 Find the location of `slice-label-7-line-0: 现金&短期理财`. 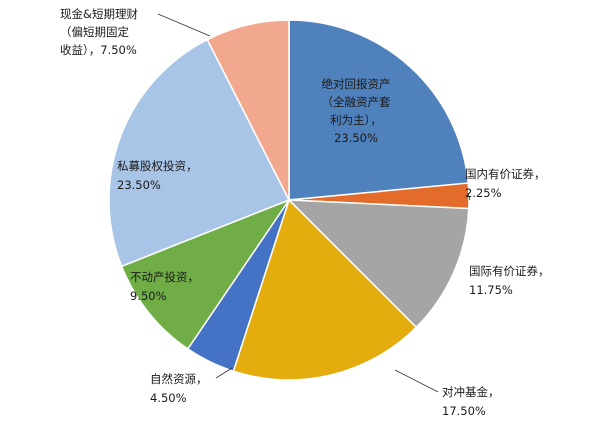

slice-label-7-line-0: 现金&短期理财 is located at coordinates (99, 14).